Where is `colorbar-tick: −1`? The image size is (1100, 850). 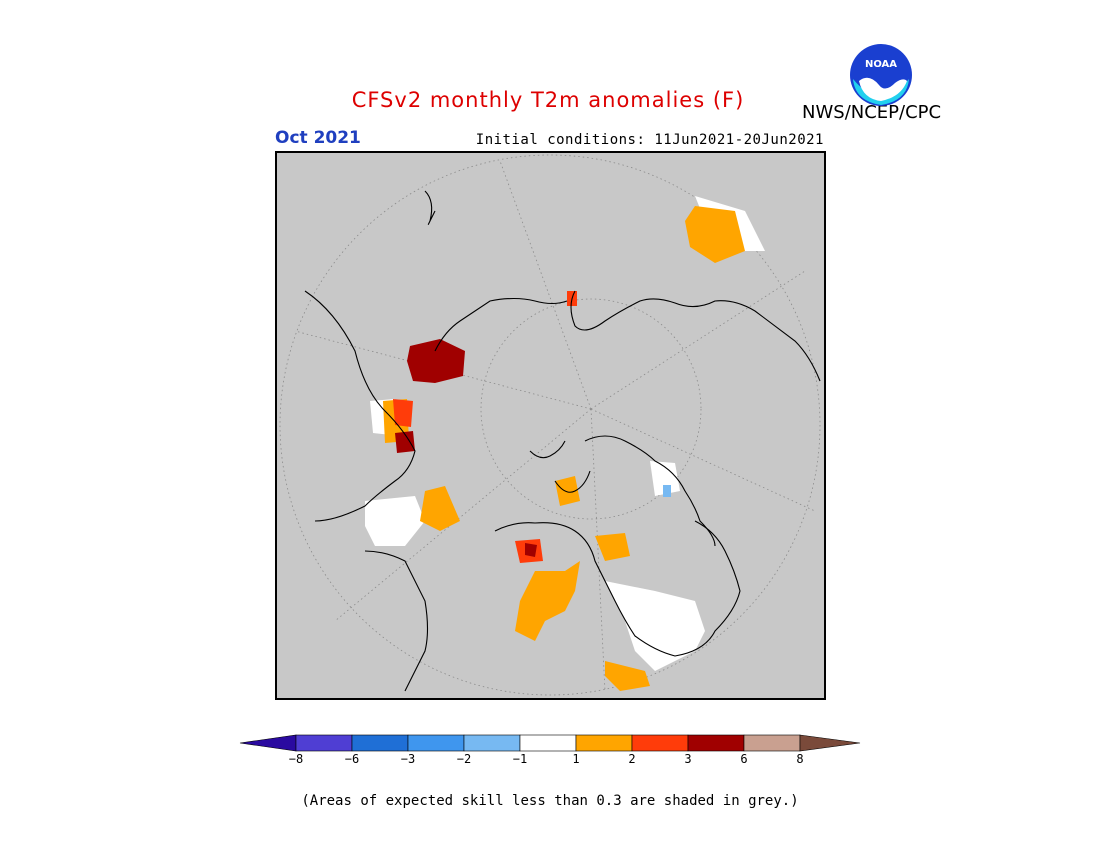 colorbar-tick: −1 is located at coordinates (520, 759).